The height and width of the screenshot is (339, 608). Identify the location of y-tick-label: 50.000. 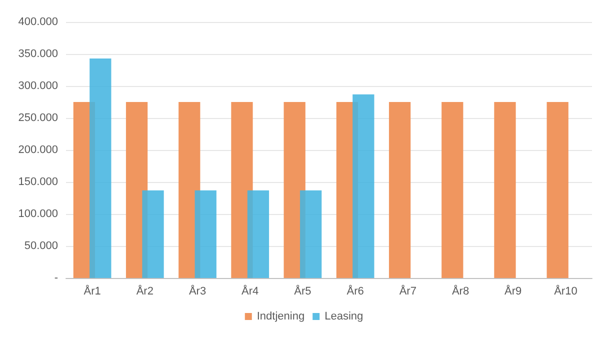
(41, 246).